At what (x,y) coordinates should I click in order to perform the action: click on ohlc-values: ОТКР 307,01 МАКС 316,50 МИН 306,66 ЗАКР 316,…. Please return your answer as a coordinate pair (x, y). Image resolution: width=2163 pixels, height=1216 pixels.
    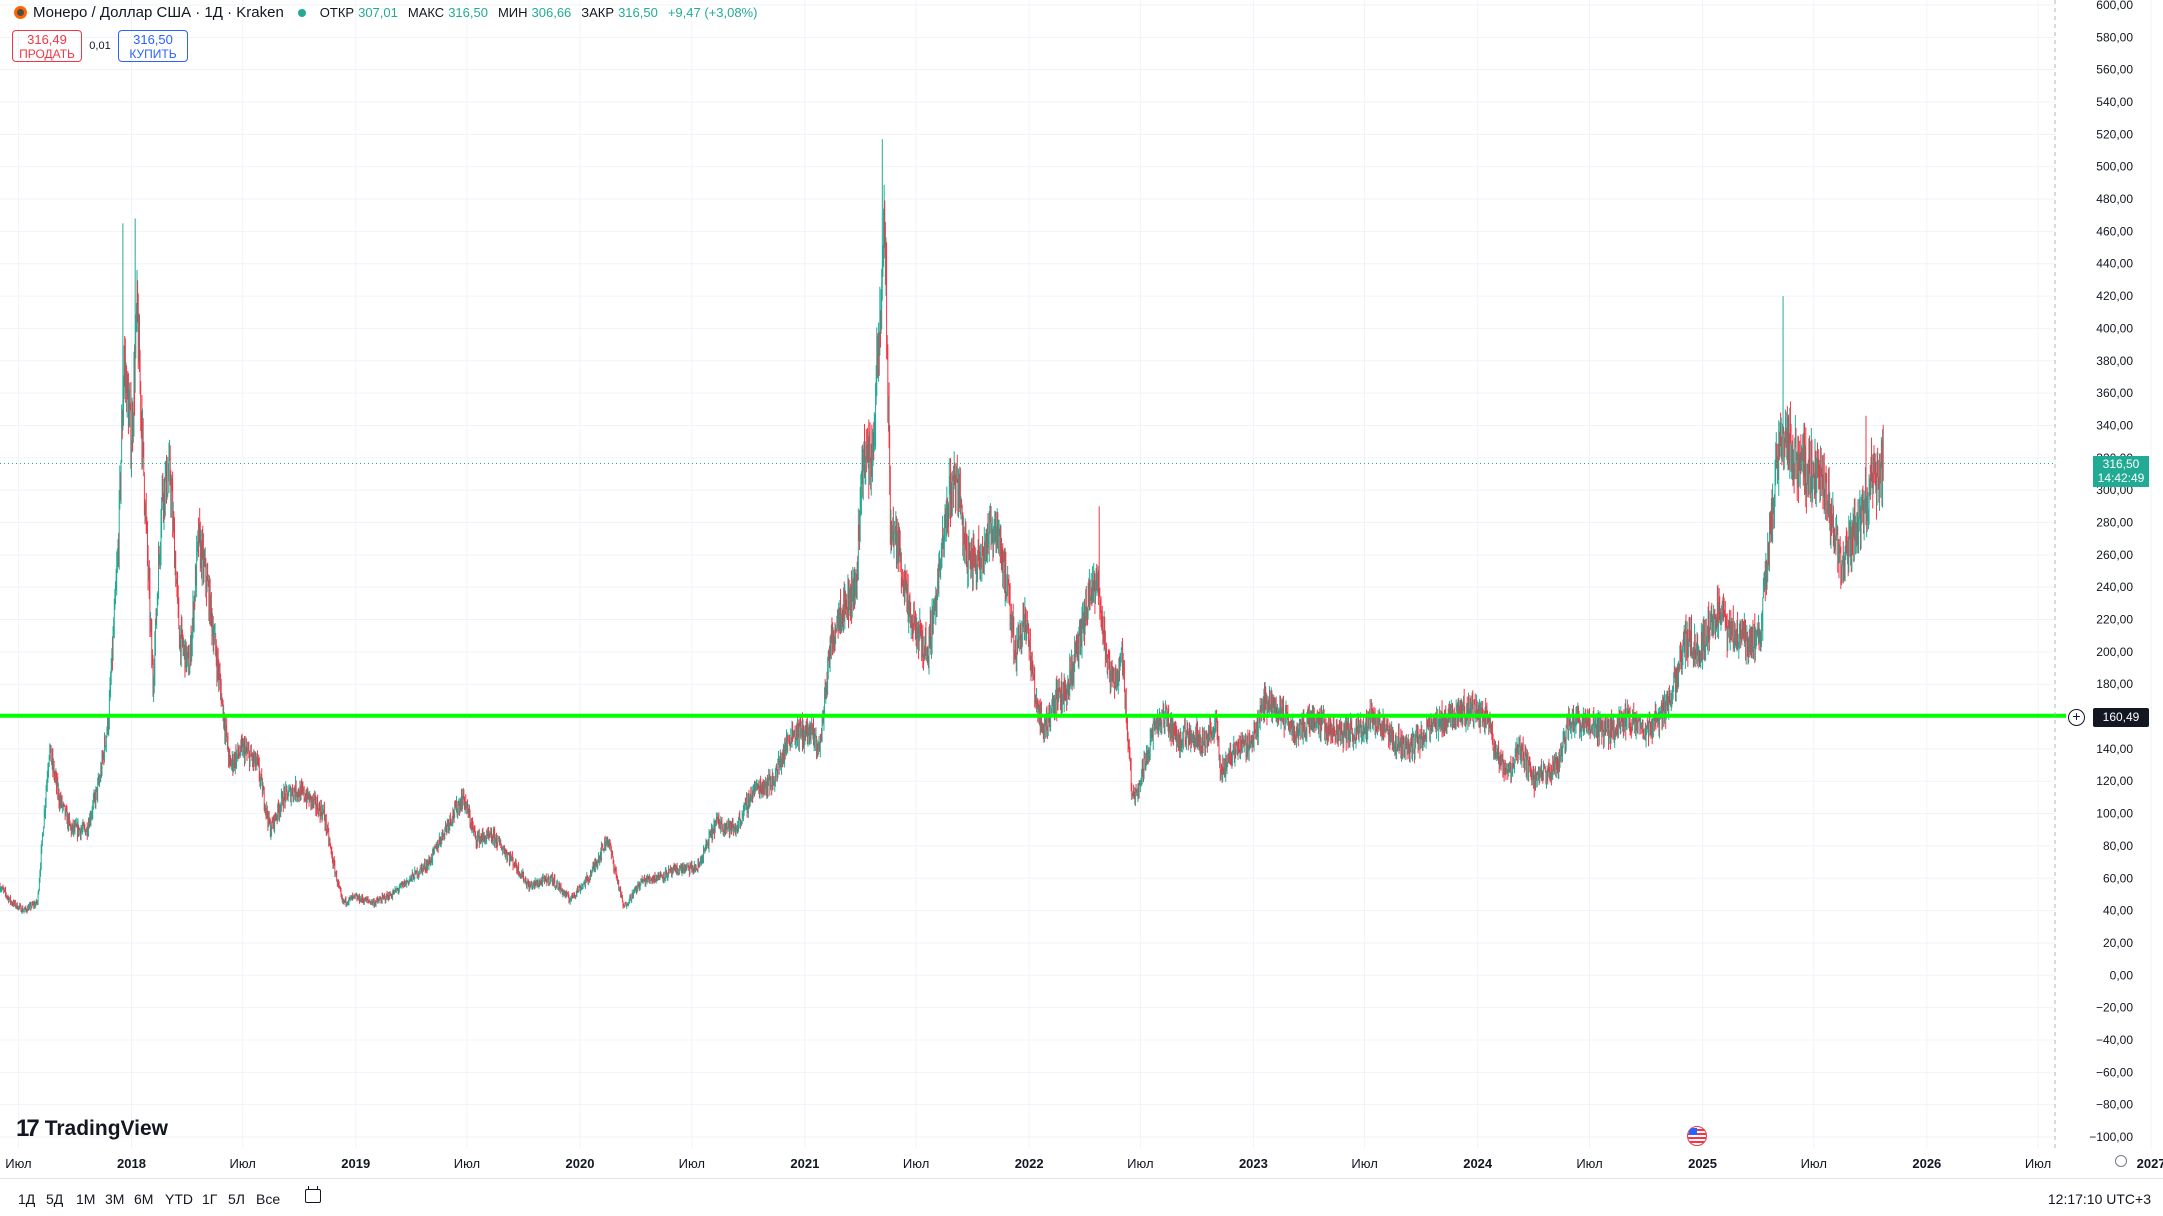
    Looking at the image, I should click on (542, 12).